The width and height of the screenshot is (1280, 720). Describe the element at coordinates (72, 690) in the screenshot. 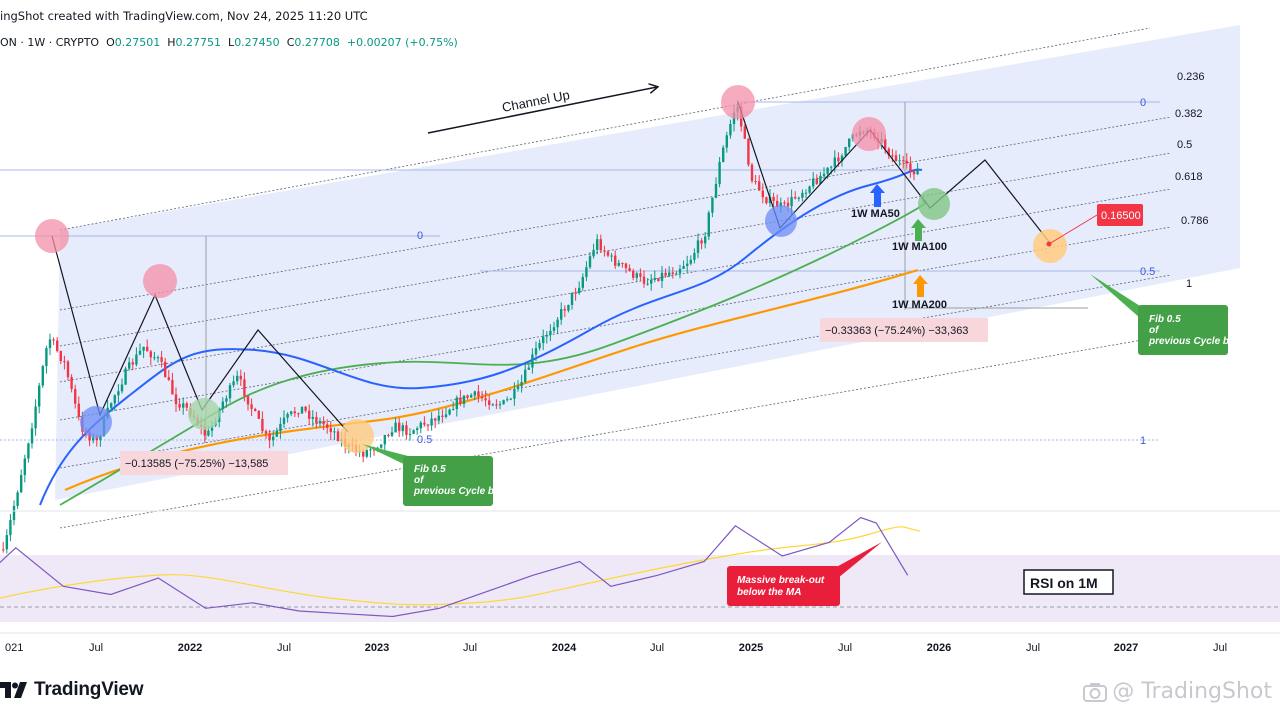

I see `tradingview-logo: TradingView` at that location.